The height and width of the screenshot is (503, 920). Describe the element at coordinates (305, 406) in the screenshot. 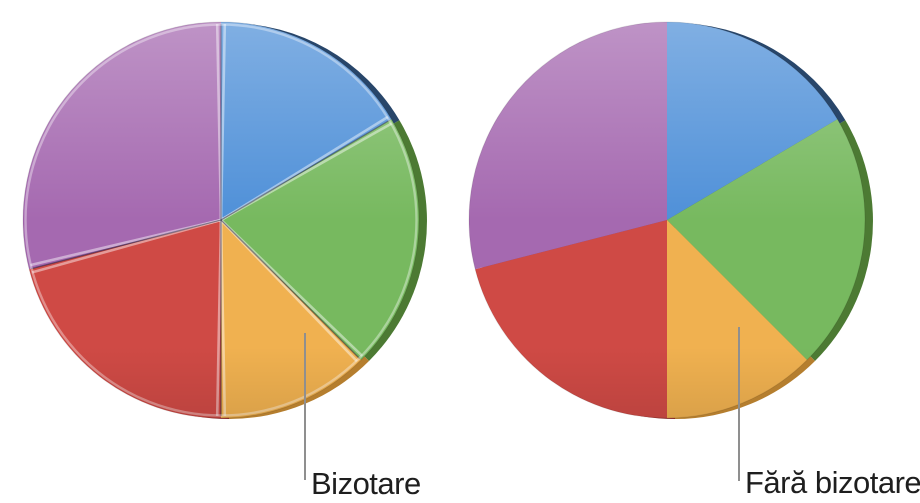

I see `callout-line-bevel` at that location.